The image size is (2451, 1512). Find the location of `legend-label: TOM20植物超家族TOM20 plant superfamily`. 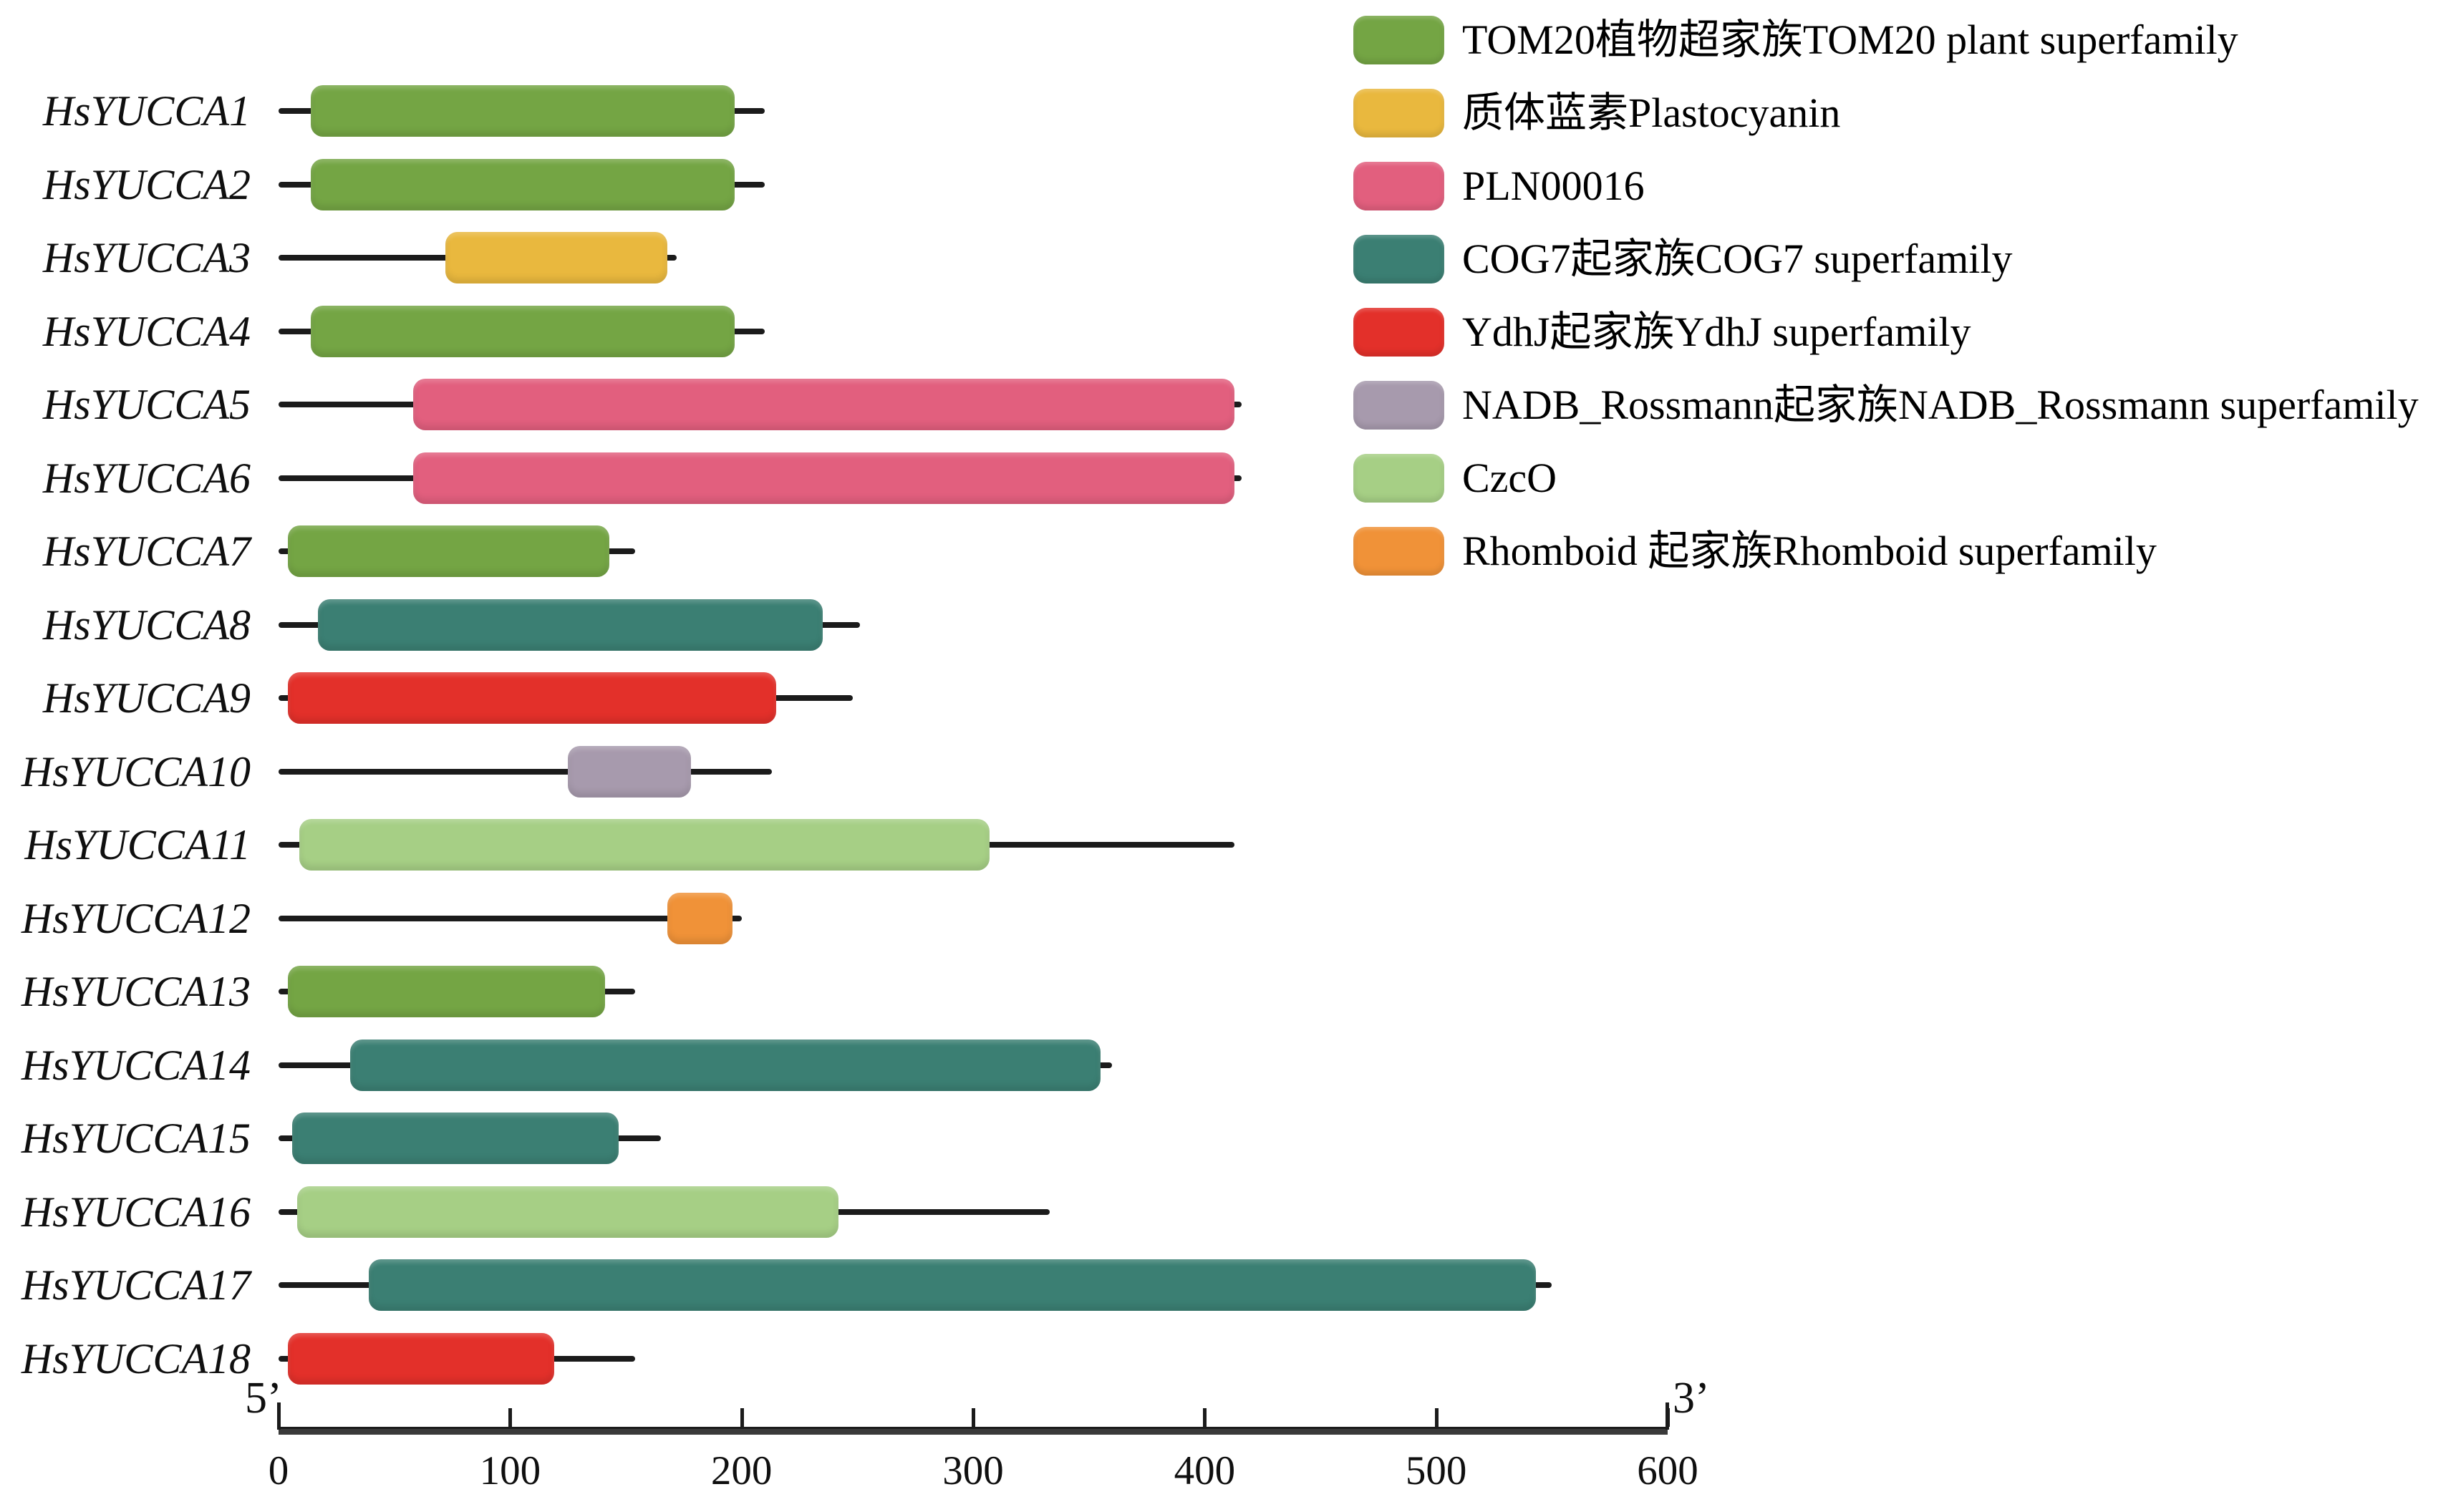

legend-label: TOM20植物超家族TOM20 plant superfamily is located at coordinates (1850, 39).